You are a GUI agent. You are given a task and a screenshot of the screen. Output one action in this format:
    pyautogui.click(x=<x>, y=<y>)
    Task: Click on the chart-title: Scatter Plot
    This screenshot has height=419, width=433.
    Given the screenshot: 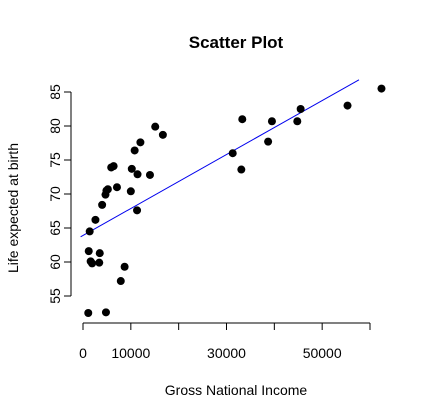 What is the action you would take?
    pyautogui.click(x=236, y=42)
    